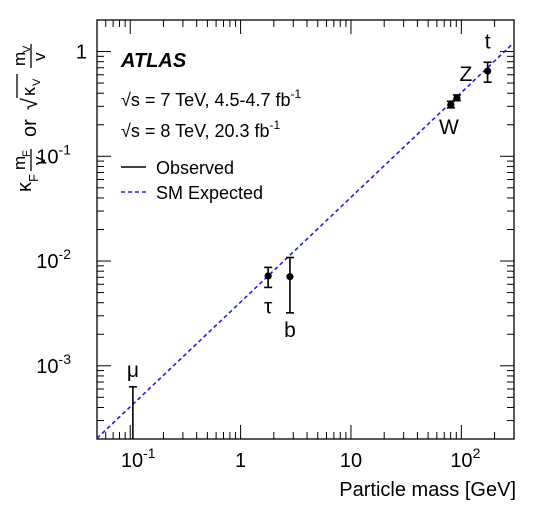  I want to click on particle-label-W: W, so click(449, 127).